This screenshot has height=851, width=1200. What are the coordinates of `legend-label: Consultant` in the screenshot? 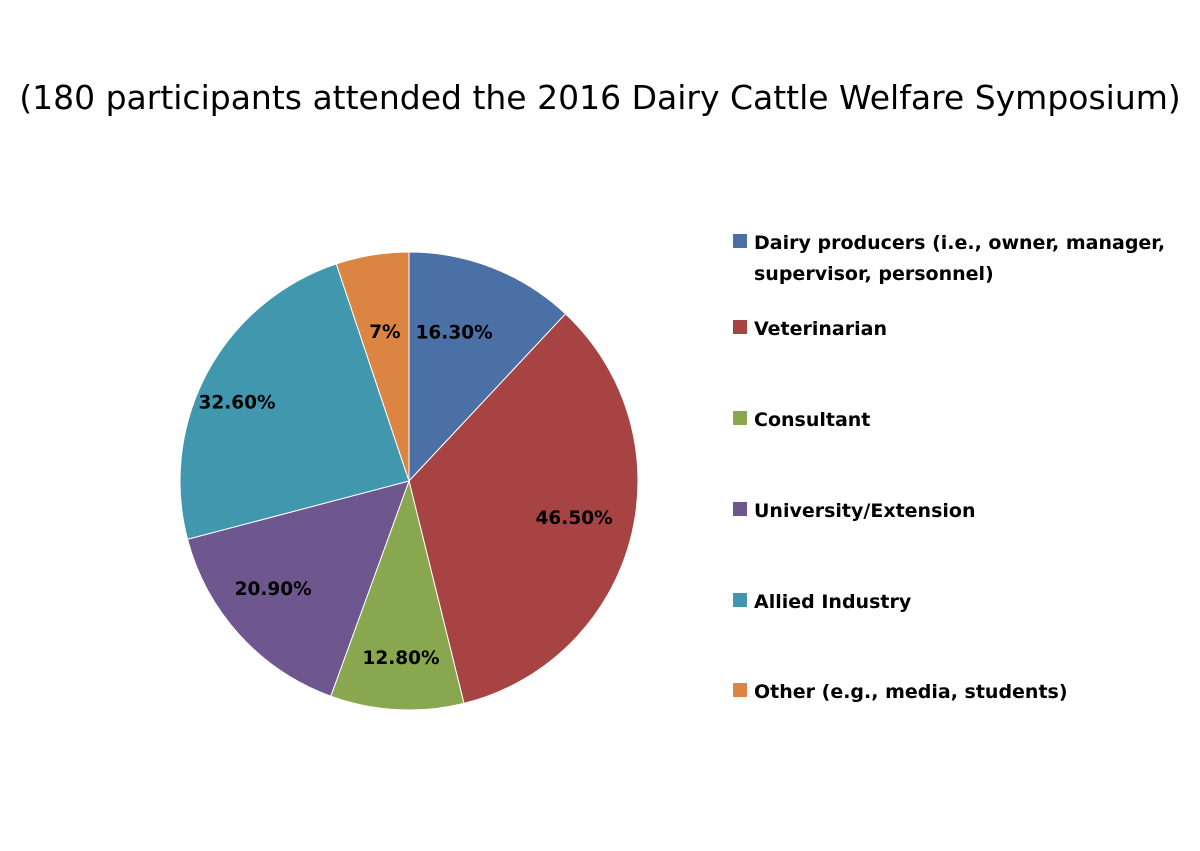 It's located at (812, 420).